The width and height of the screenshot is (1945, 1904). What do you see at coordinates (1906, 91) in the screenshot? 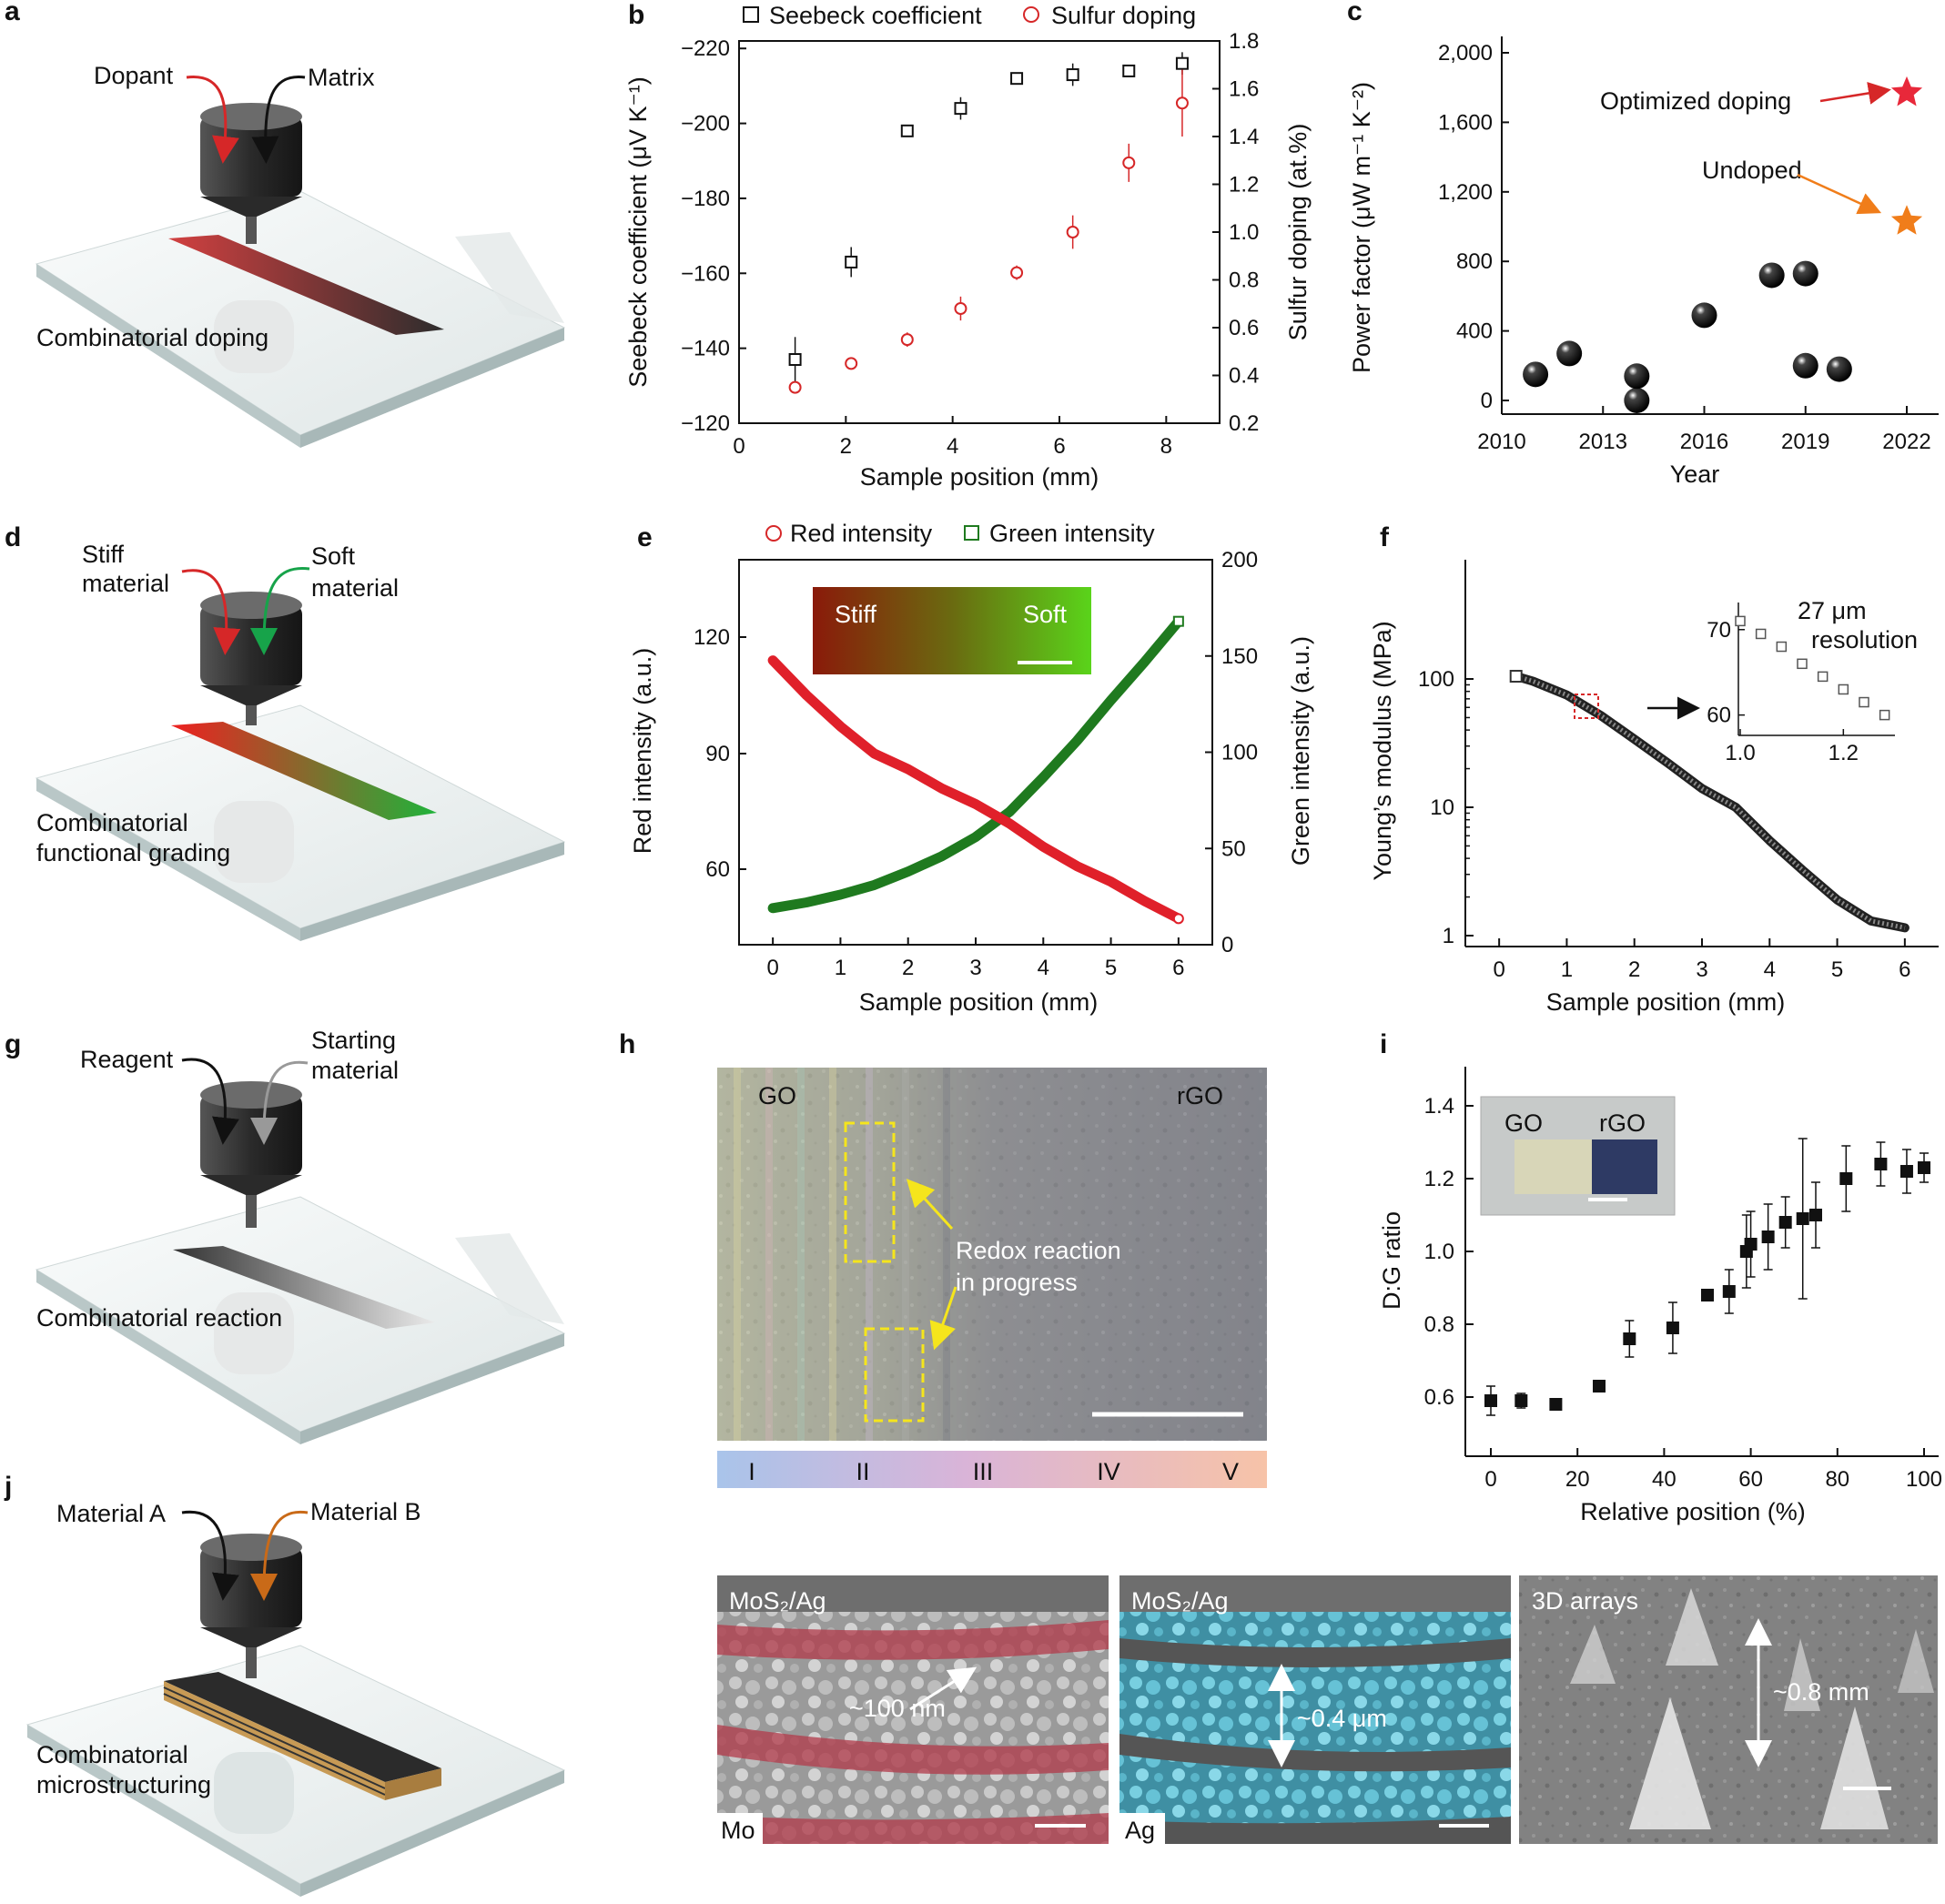
I see `star-point` at bounding box center [1906, 91].